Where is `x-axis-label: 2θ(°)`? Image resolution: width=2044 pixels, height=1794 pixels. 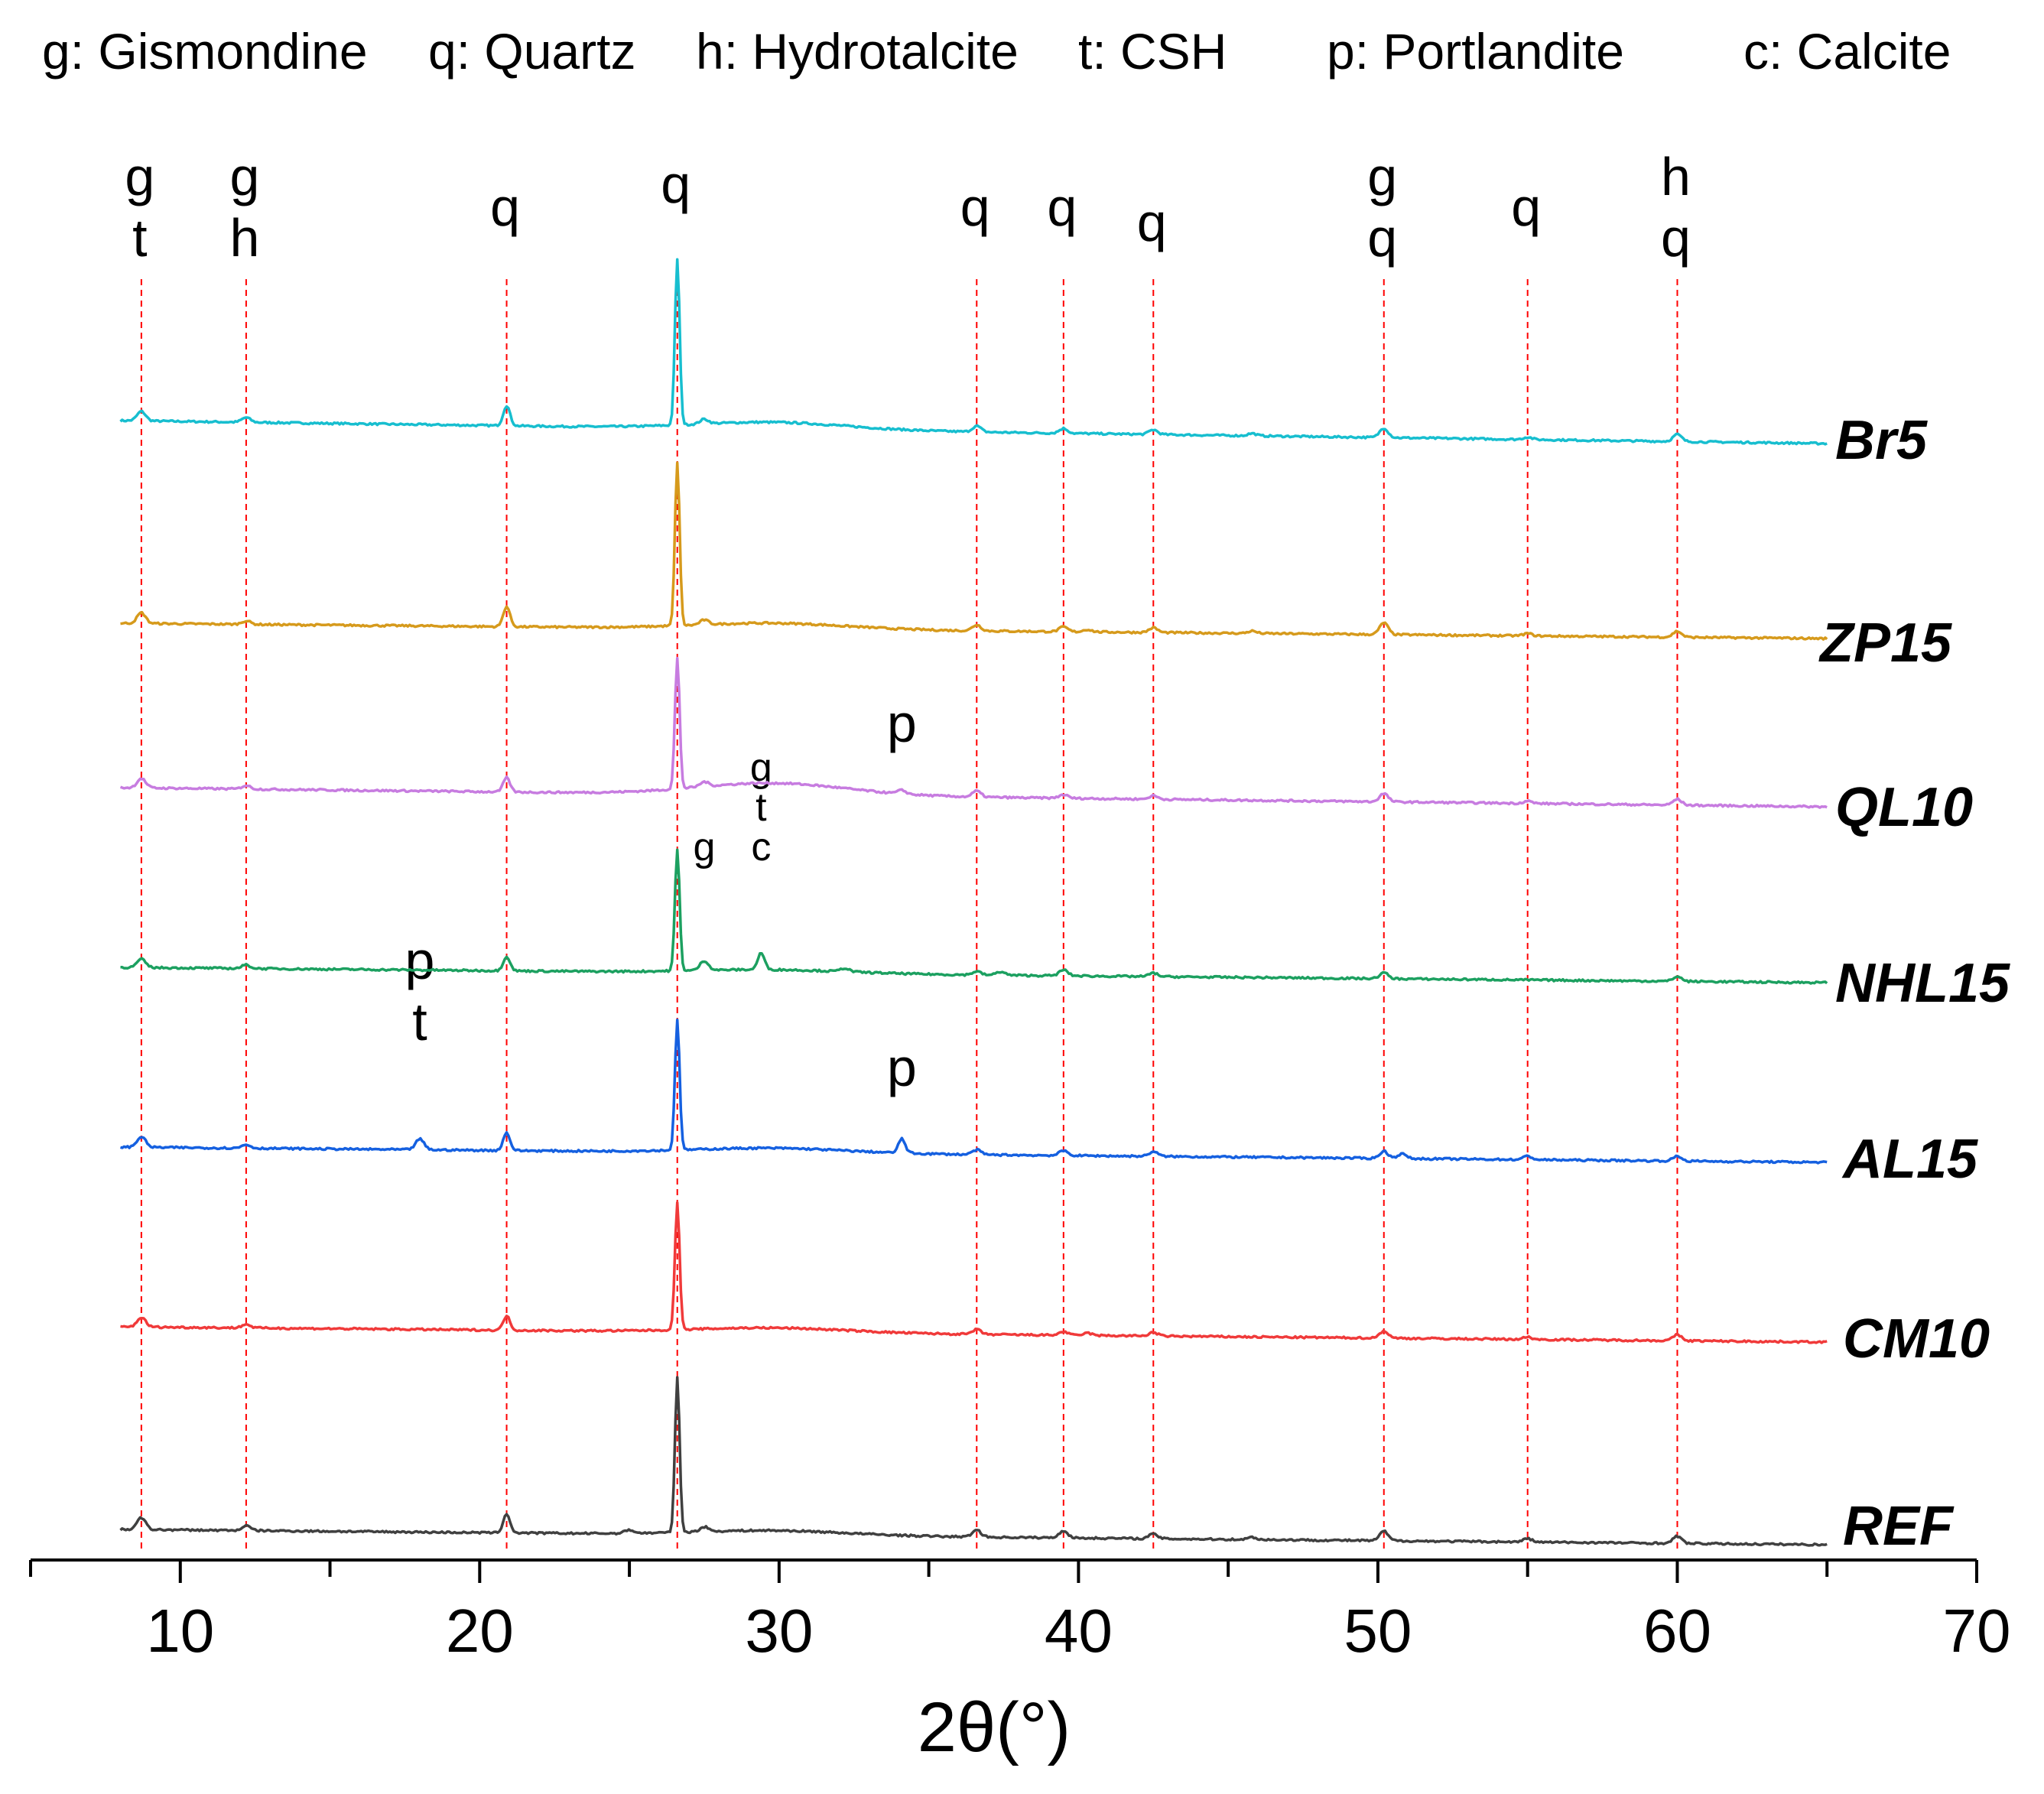 x-axis-label: 2θ(°) is located at coordinates (994, 1727).